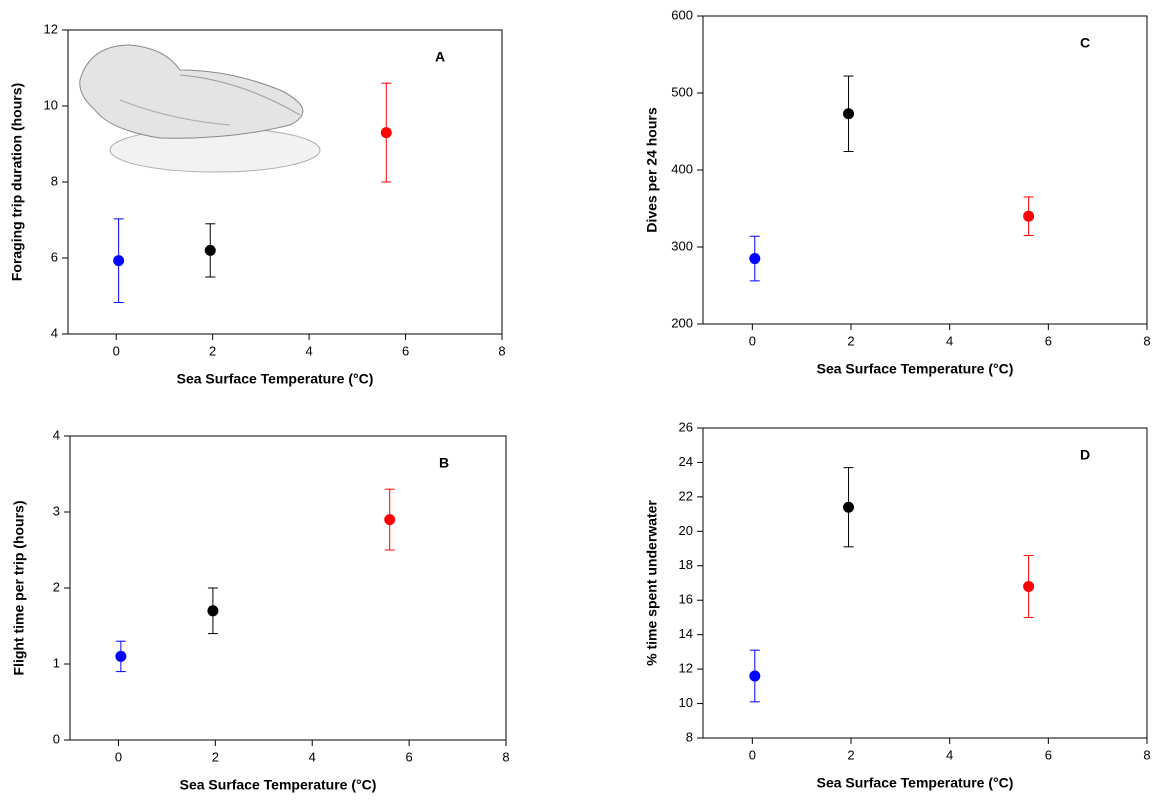  What do you see at coordinates (682, 245) in the screenshot?
I see `y-tick-label: 300` at bounding box center [682, 245].